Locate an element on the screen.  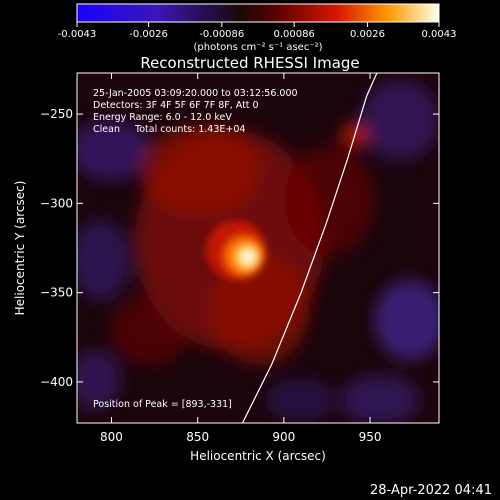
colorbar-tick-label: -0.00086 is located at coordinates (221, 34).